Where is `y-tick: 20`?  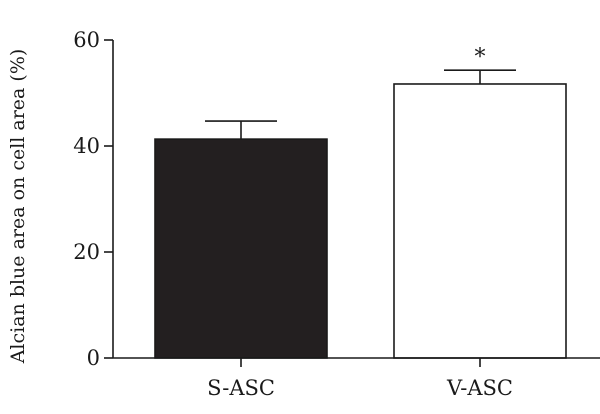 y-tick: 20 is located at coordinates (93, 252).